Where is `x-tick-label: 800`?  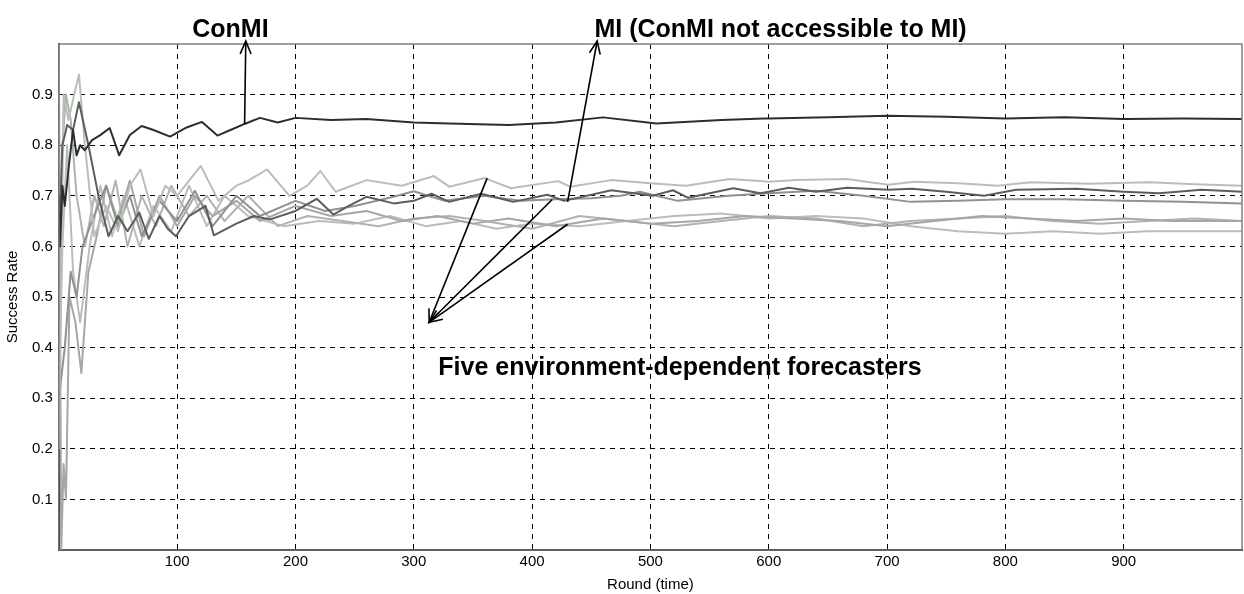 x-tick-label: 800 is located at coordinates (1005, 561).